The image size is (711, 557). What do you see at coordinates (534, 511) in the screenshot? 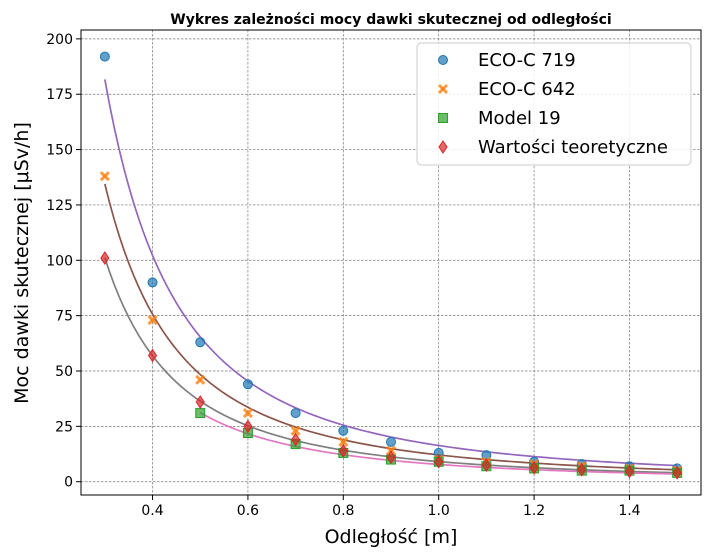
I see `x-tick-label: 1.2` at bounding box center [534, 511].